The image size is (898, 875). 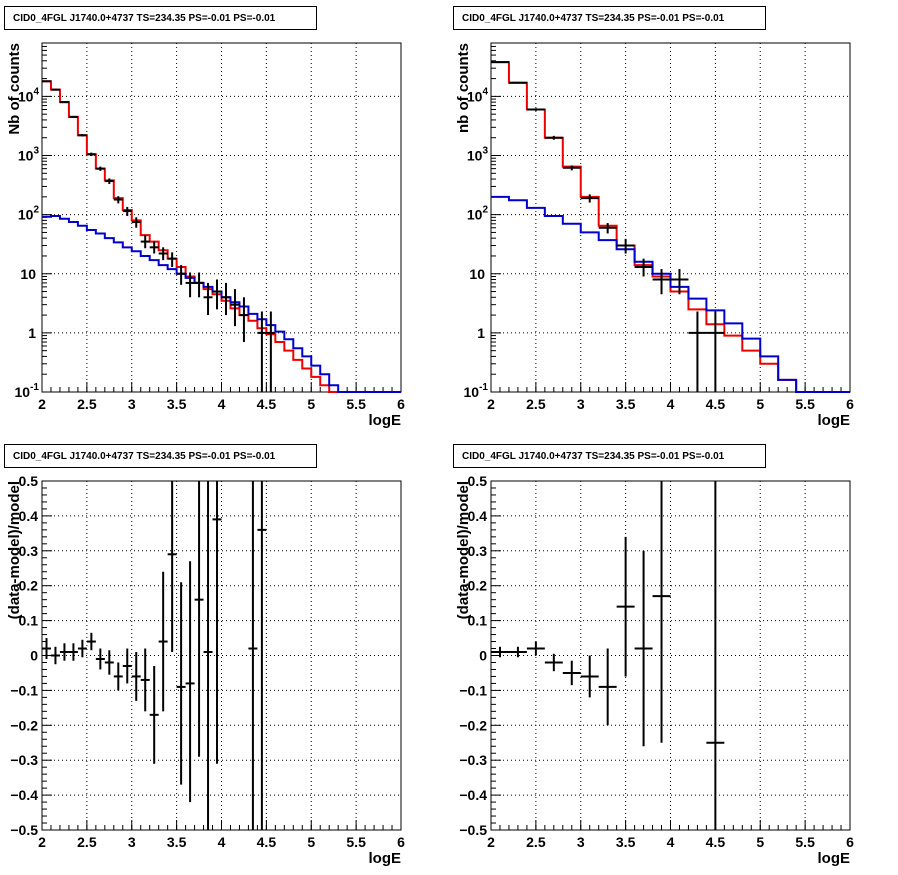 I want to click on y-tick-label: 0.4, so click(x=478, y=516).